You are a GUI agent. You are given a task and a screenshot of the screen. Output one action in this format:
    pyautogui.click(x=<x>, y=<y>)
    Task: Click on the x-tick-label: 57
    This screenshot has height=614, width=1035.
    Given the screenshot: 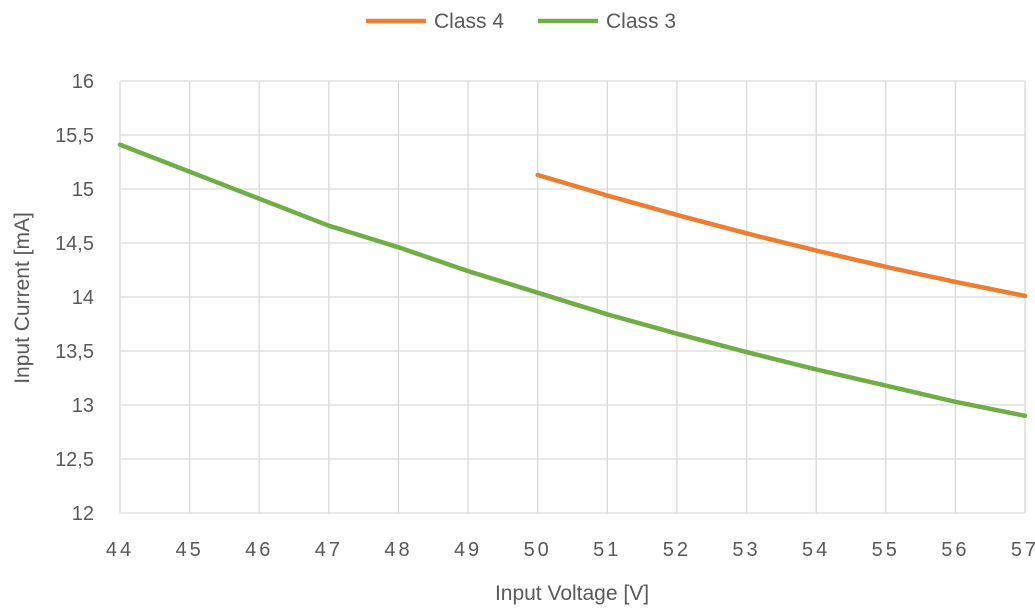 What is the action you would take?
    pyautogui.click(x=1023, y=550)
    